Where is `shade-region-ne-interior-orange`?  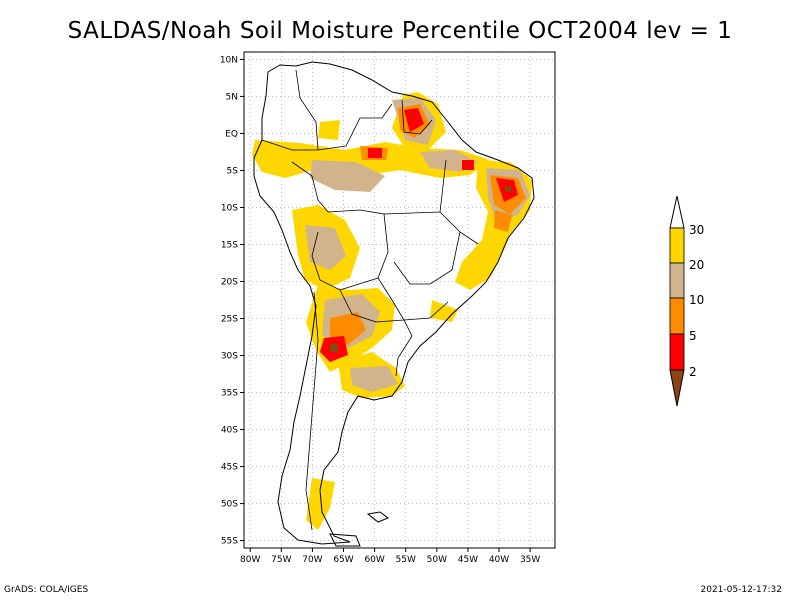 shade-region-ne-interior-orange is located at coordinates (503, 221).